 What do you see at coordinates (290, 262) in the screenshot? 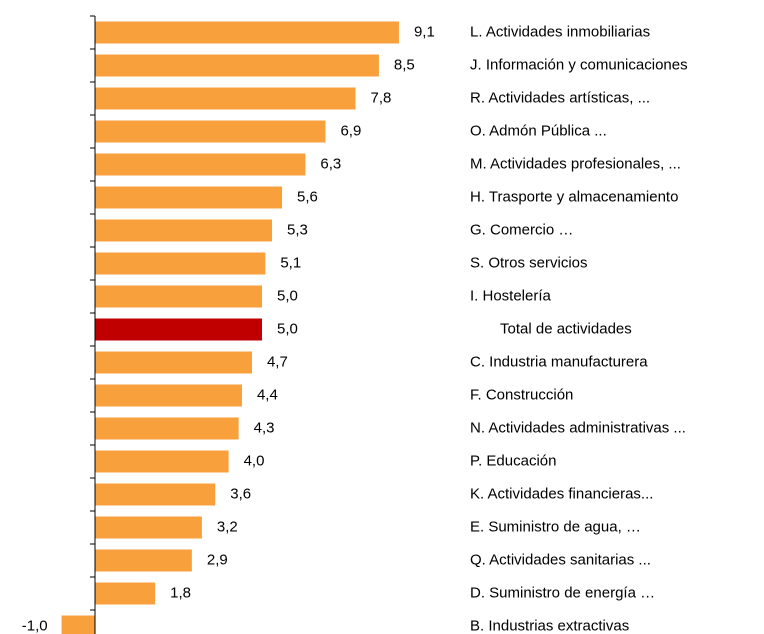
I see `value-label: 5,1` at bounding box center [290, 262].